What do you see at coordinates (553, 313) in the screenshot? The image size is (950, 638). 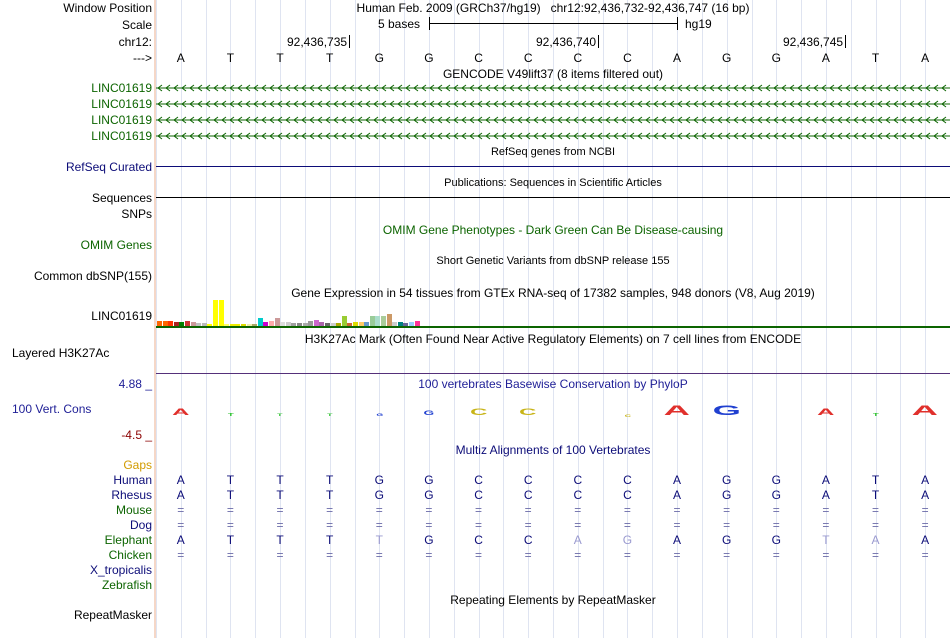 I see `gtex-expression-bars` at bounding box center [553, 313].